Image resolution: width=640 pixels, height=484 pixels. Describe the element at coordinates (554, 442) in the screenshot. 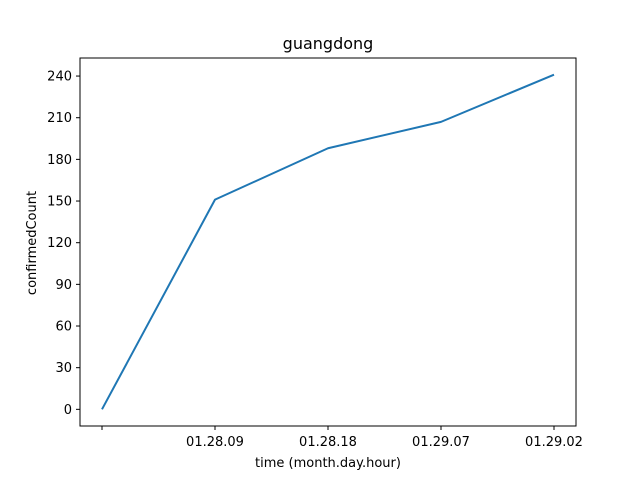

I see `x-tick-label: 01.29.02` at that location.